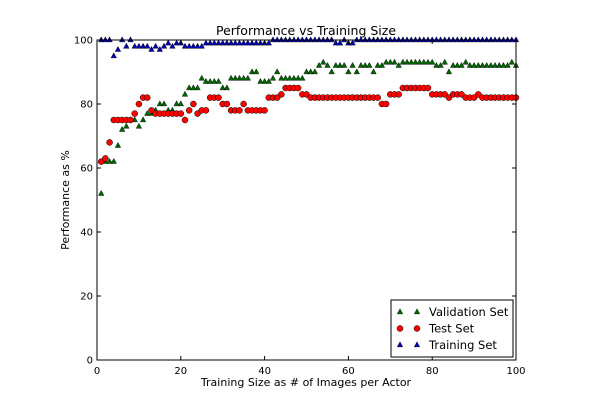 The height and width of the screenshot is (400, 600). I want to click on x-tick-label: 100, so click(515, 371).